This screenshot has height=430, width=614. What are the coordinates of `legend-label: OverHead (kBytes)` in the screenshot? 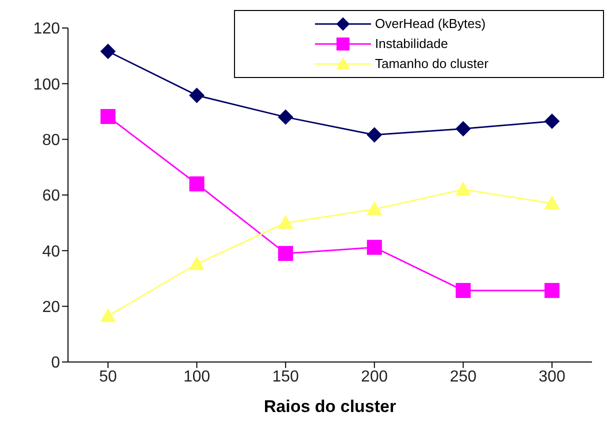 It's located at (430, 24).